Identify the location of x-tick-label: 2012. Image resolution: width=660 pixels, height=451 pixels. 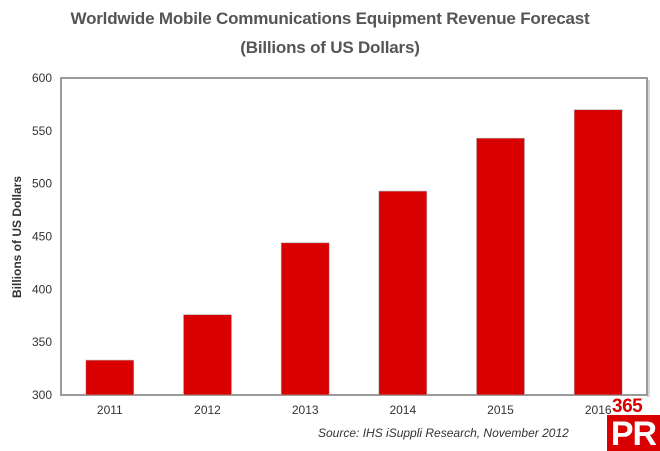
(207, 410).